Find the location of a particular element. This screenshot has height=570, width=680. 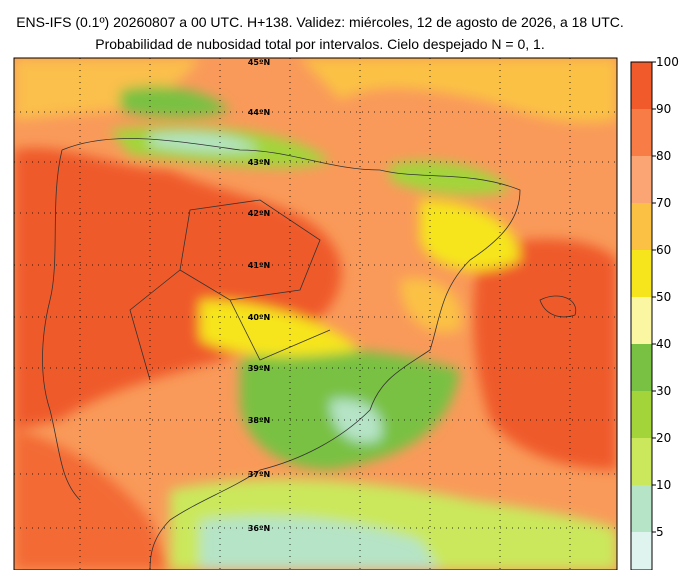

colorbar-label: 60 is located at coordinates (663, 250).